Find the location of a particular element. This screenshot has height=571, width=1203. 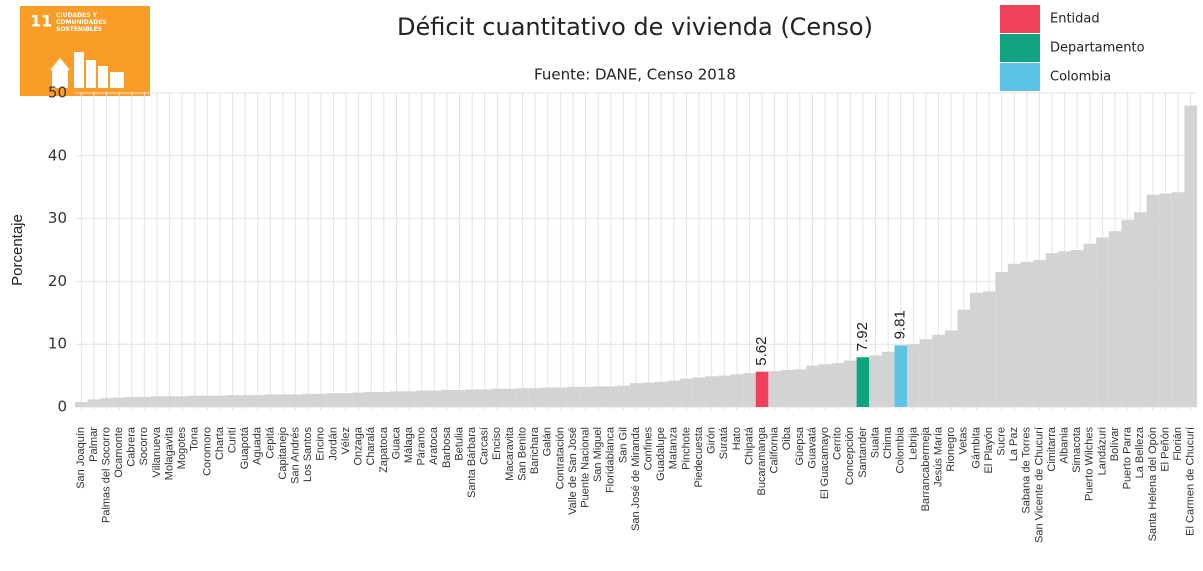

x-tick-label: Florián is located at coordinates (1178, 444).